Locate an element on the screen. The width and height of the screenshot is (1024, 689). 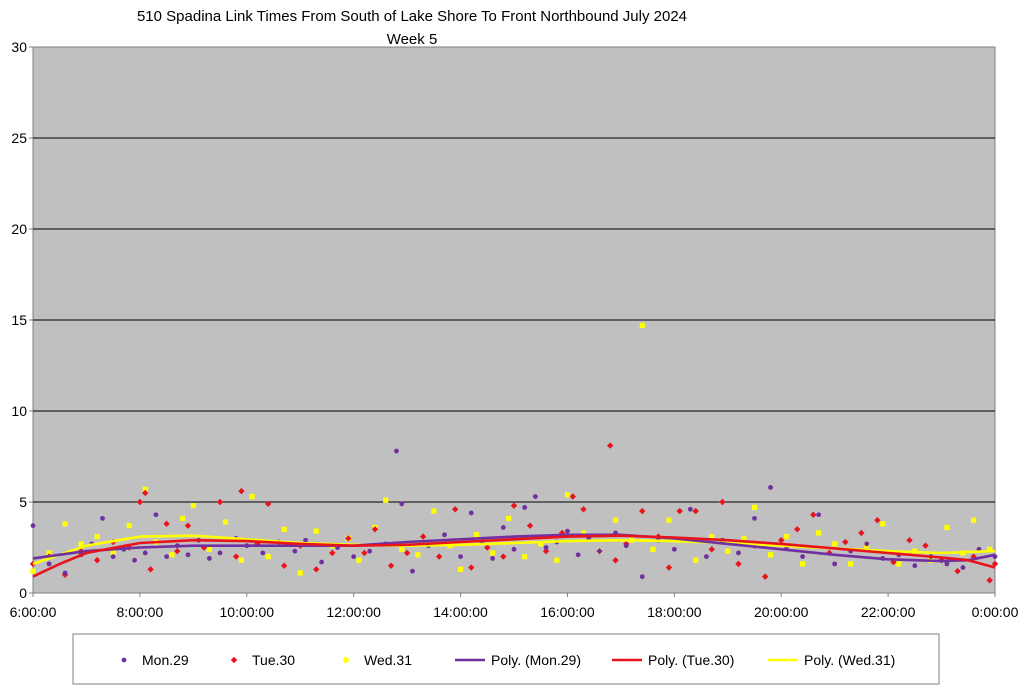
x-tick-label: 12:00:00 is located at coordinates (353, 612).